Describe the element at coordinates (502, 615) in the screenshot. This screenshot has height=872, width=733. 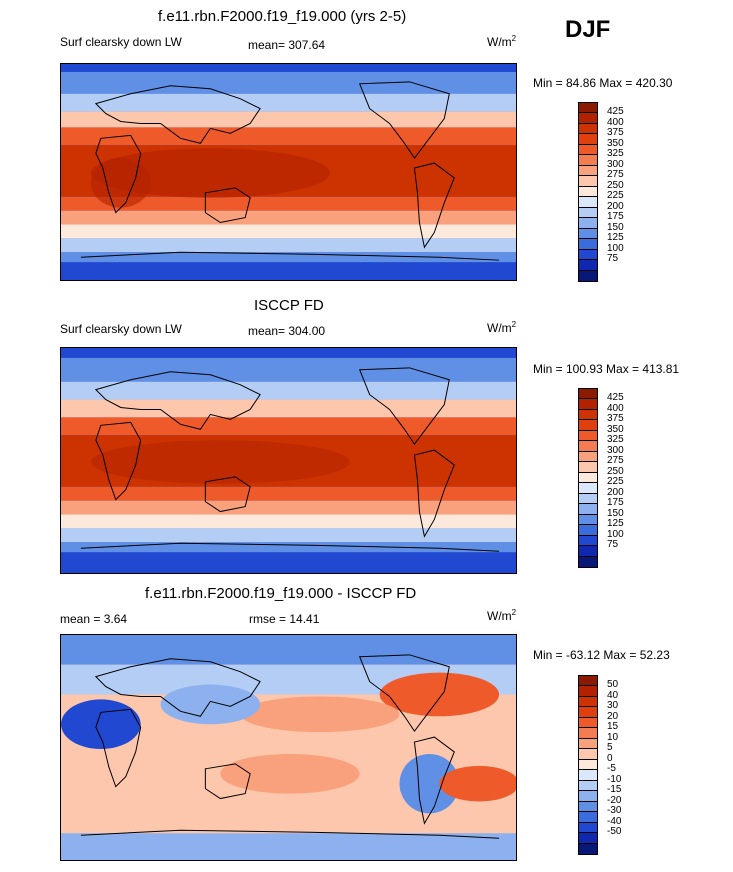
I see `panel3-units-label: W/m2` at that location.